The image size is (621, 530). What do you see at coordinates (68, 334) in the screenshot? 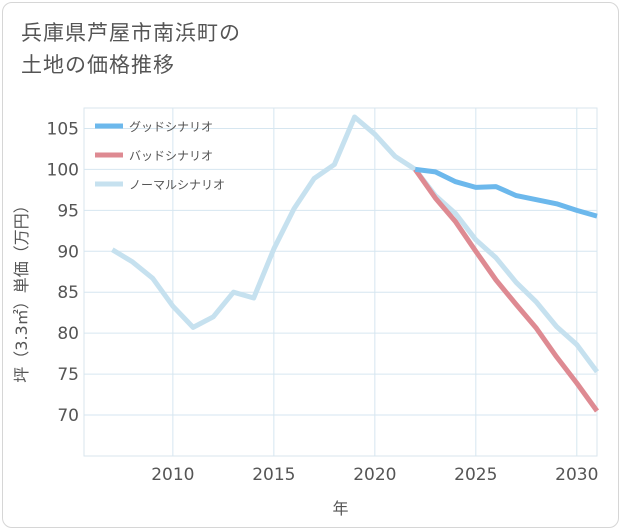
I see `y-tick-label-80: 80` at bounding box center [68, 334].